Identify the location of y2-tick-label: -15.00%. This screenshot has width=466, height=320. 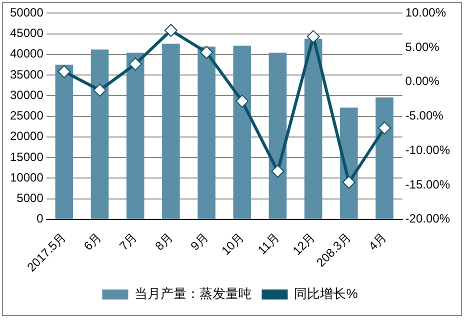
(427, 184).